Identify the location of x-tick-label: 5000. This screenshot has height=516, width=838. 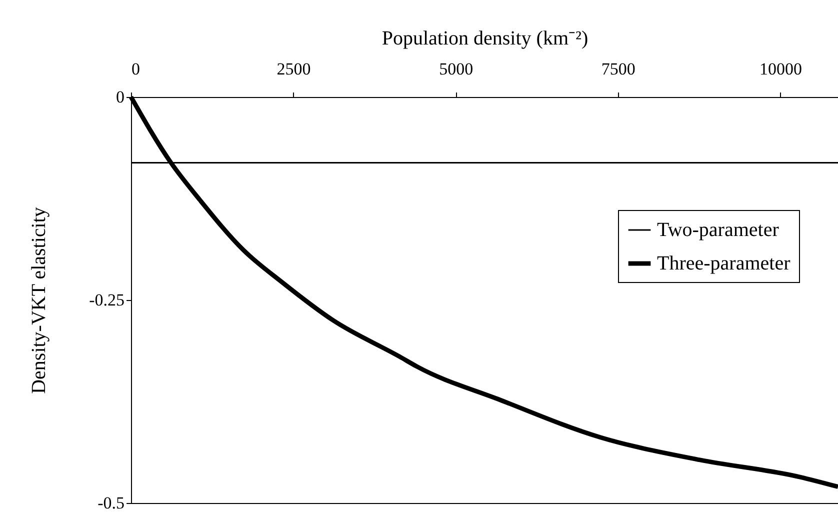
(456, 69).